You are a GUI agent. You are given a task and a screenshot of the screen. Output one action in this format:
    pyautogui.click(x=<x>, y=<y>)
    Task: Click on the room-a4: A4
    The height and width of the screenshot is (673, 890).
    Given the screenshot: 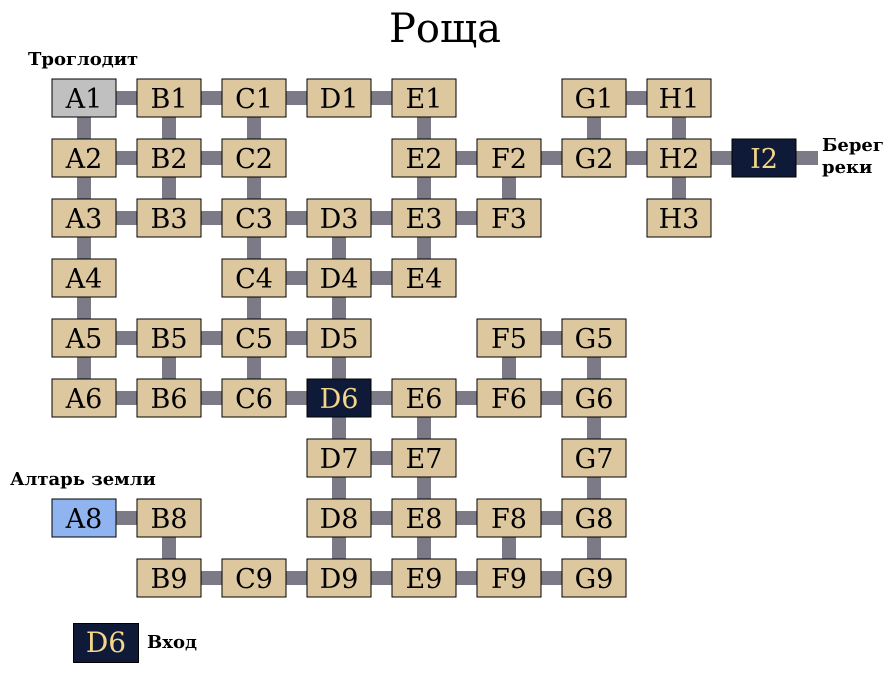 What is the action you would take?
    pyautogui.click(x=84, y=278)
    